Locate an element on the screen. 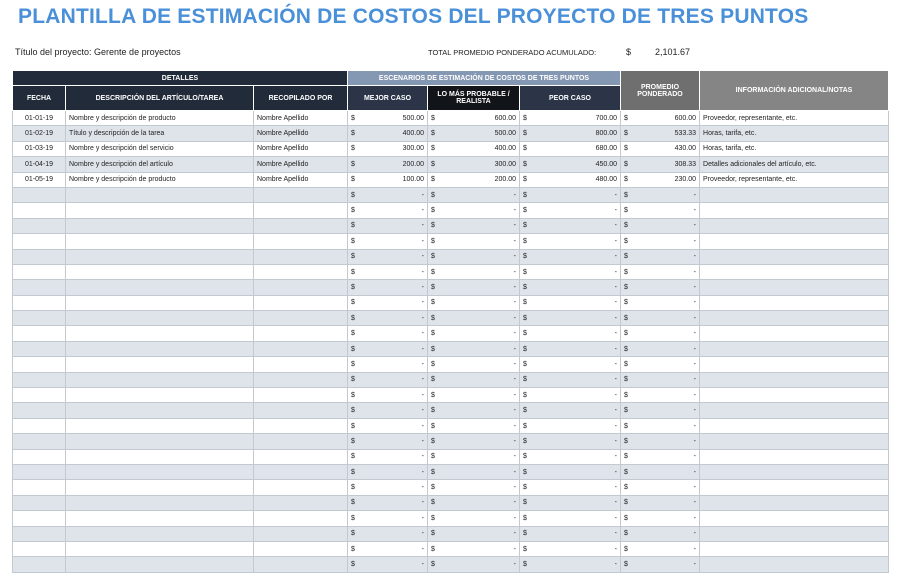  date-cell: 01-03-19 is located at coordinates (39, 149).